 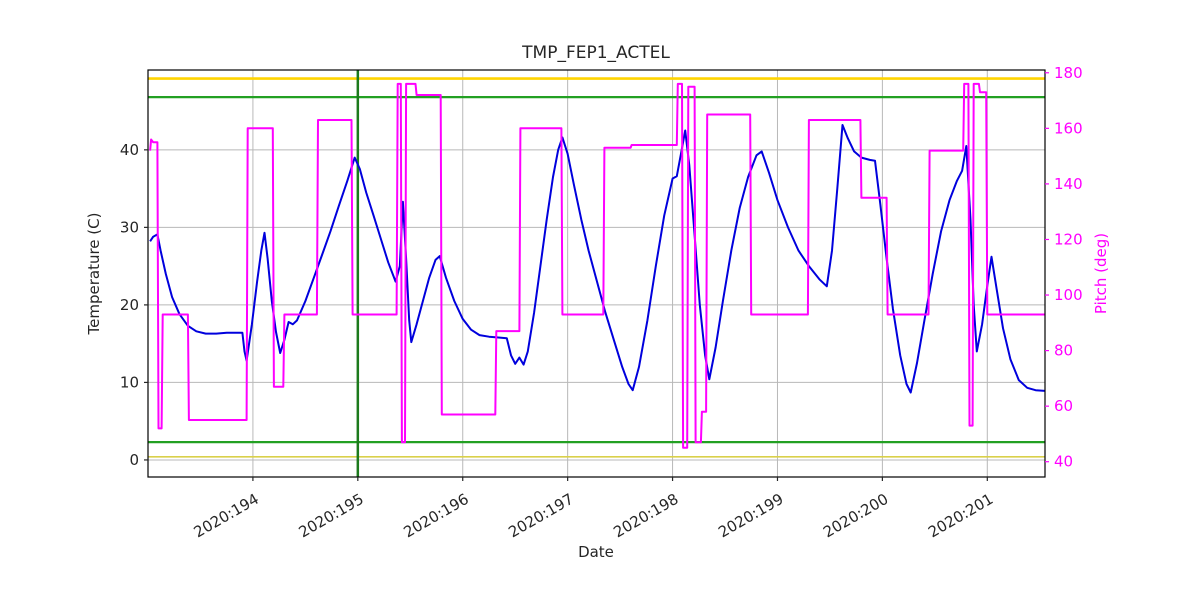 What do you see at coordinates (1068, 239) in the screenshot?
I see `y-right-tick-label: 120` at bounding box center [1068, 239].